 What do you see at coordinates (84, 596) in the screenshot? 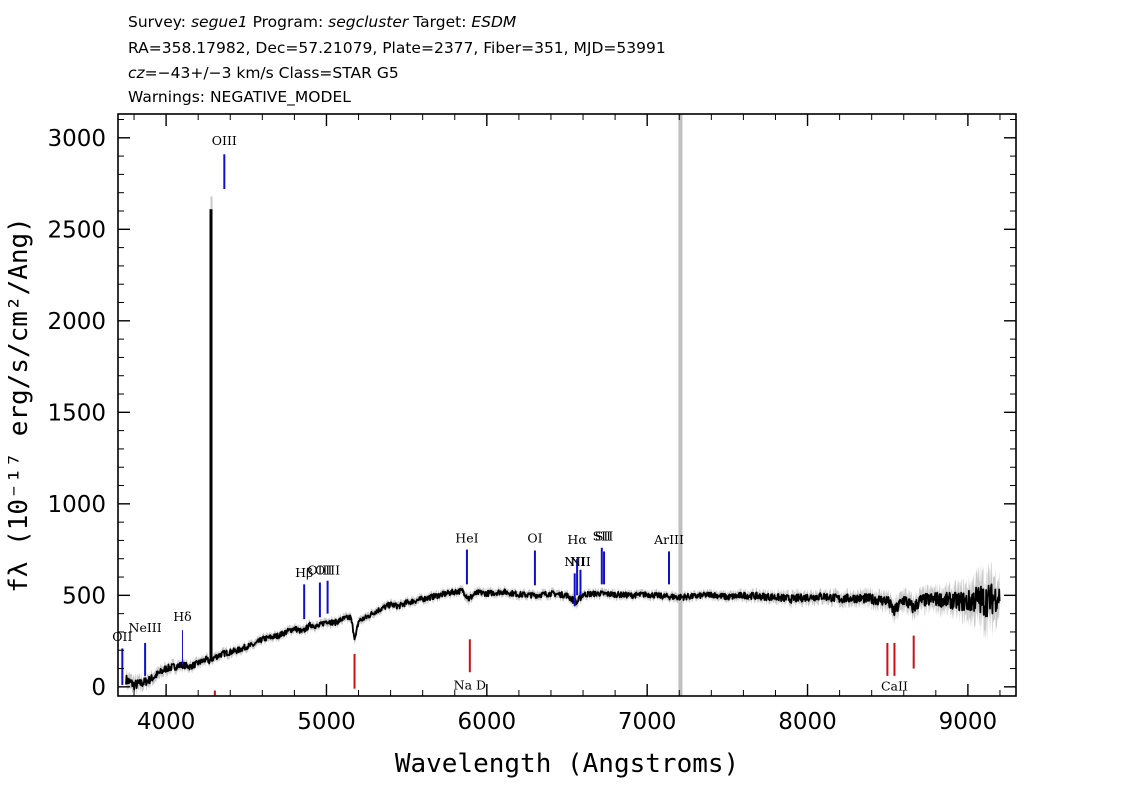
I see `y-tick-label: 500` at bounding box center [84, 596].